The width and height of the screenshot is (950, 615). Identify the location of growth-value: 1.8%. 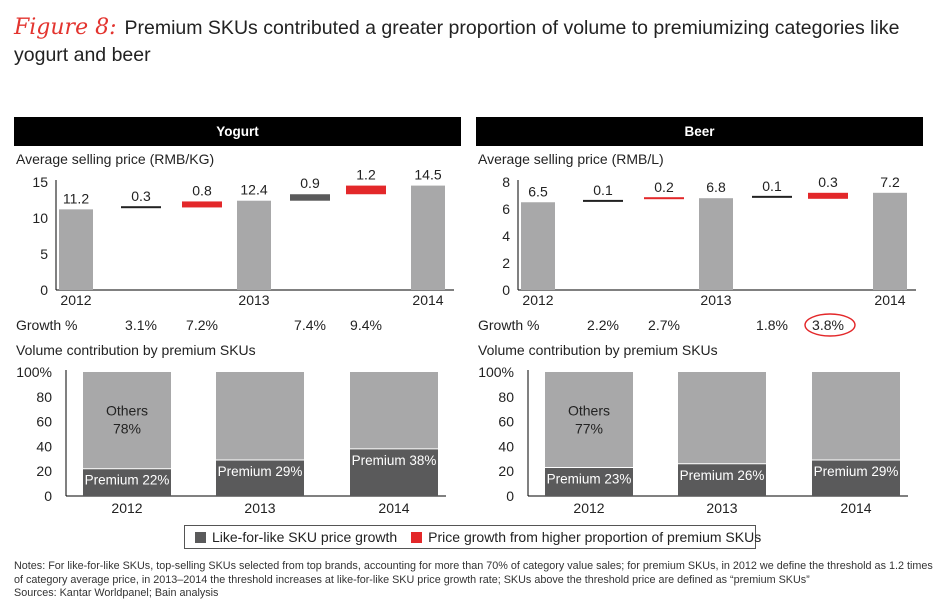
(772, 325).